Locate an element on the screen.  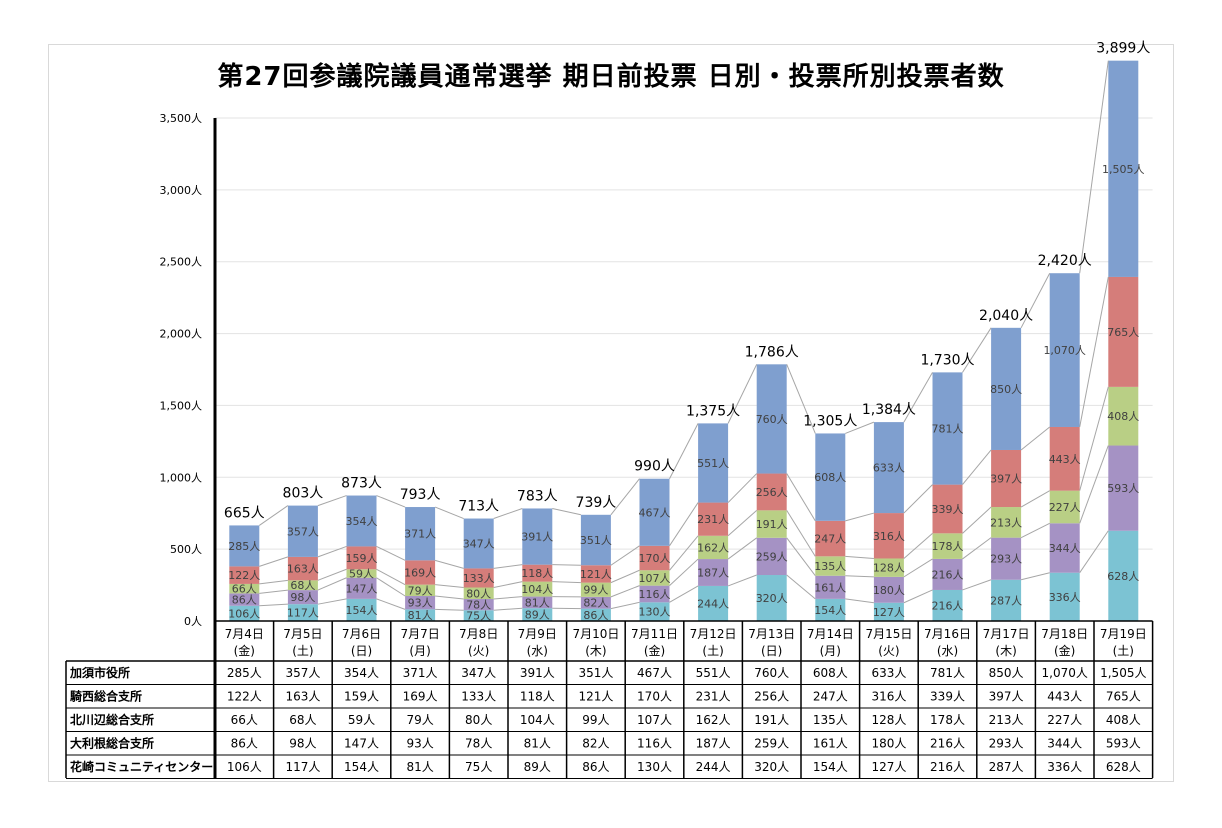
data-label: 130人 is located at coordinates (655, 612).